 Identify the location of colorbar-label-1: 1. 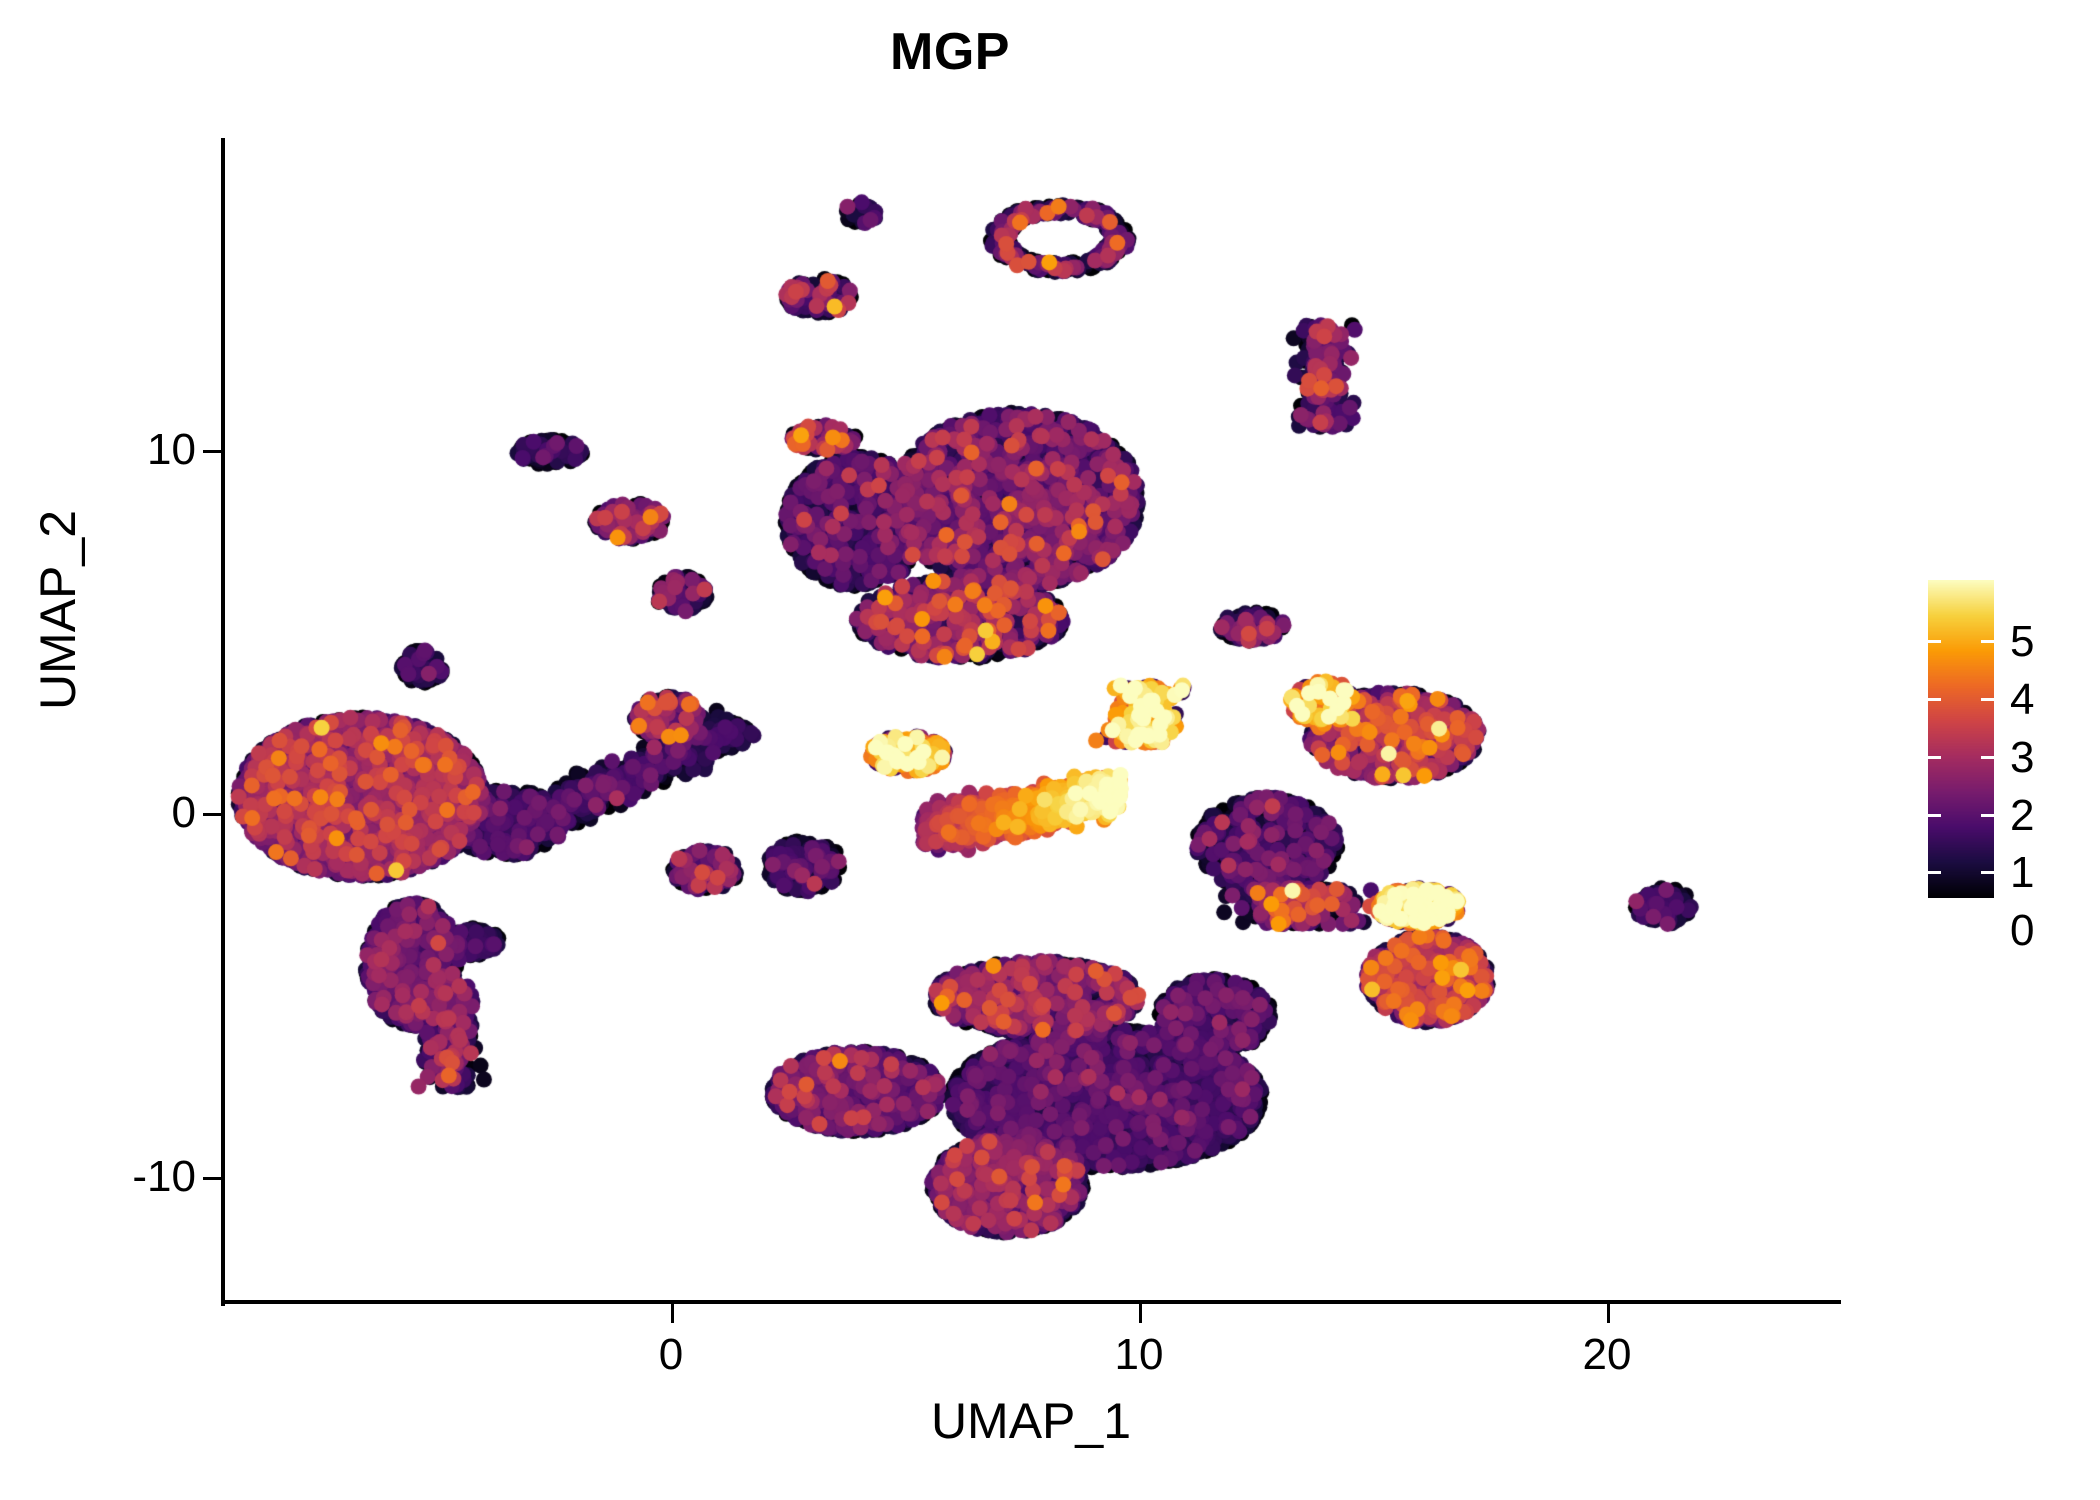
(2022, 872).